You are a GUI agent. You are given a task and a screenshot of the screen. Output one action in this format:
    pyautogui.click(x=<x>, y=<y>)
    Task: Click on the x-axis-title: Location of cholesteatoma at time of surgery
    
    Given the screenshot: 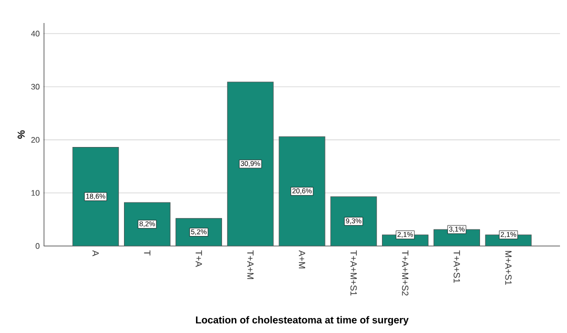 What is the action you would take?
    pyautogui.click(x=302, y=321)
    